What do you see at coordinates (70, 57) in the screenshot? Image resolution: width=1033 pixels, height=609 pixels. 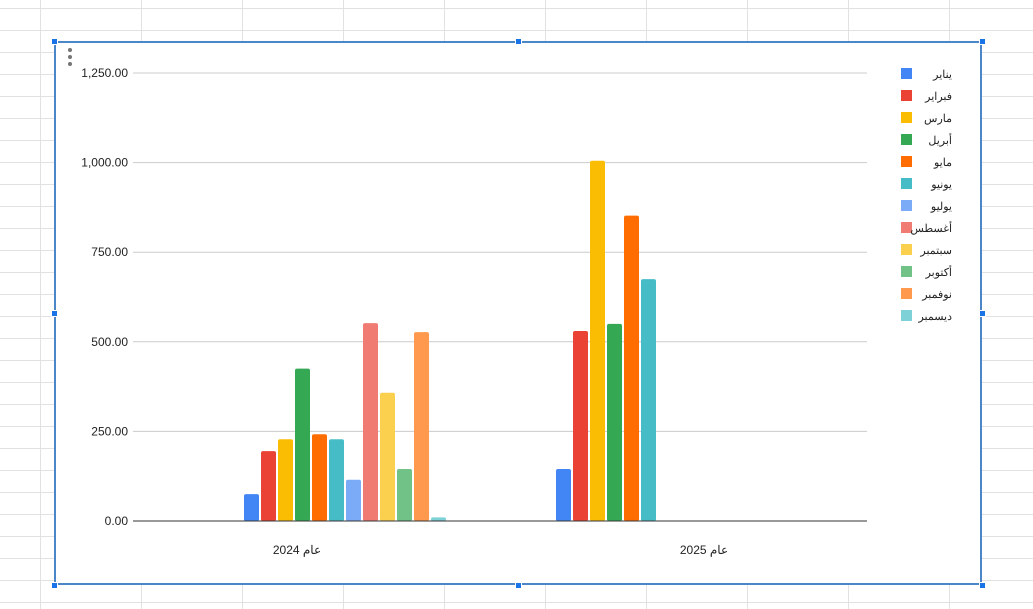 I see `chart-menu-icon` at bounding box center [70, 57].